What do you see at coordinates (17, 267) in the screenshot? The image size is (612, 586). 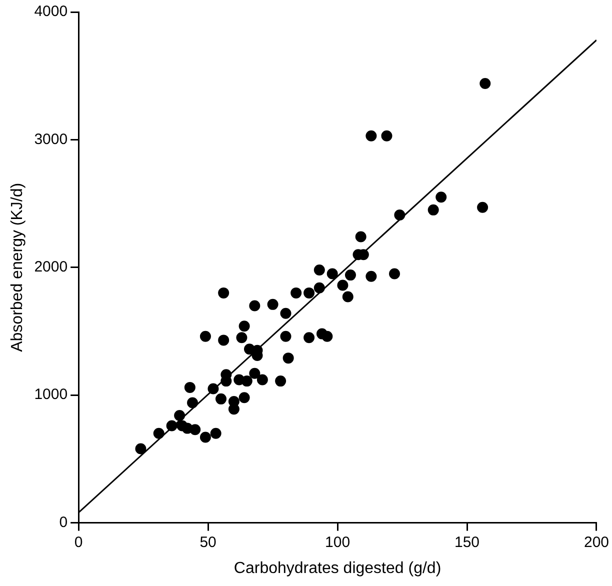 I see `y-axis-title: Absorbed energy (KJ/d)` at bounding box center [17, 267].